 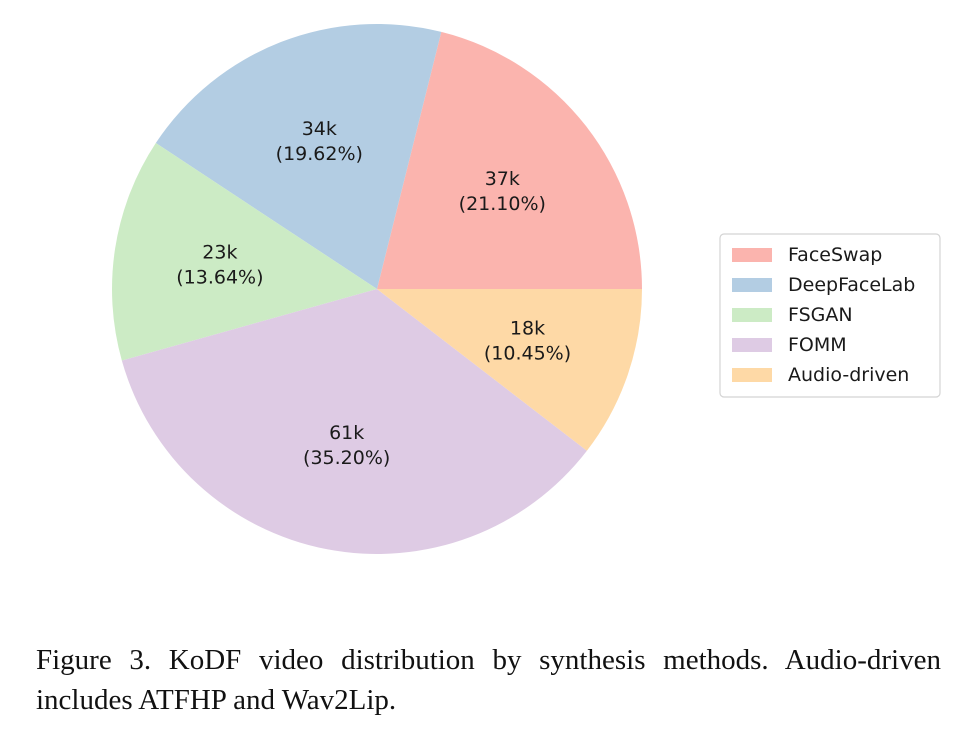 I want to click on legend-label-audio-driven: Audio-driven, so click(x=848, y=375).